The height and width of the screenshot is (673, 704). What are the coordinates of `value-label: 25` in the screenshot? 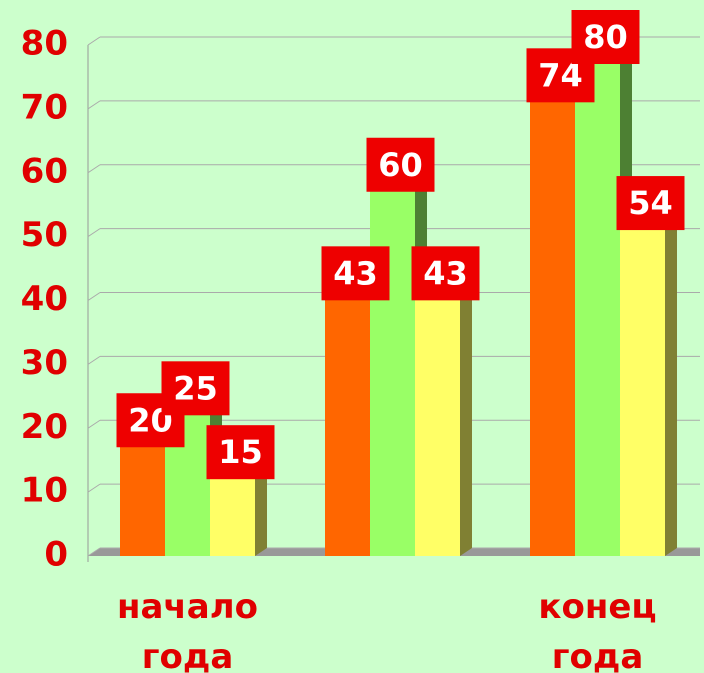 It's located at (195, 388).